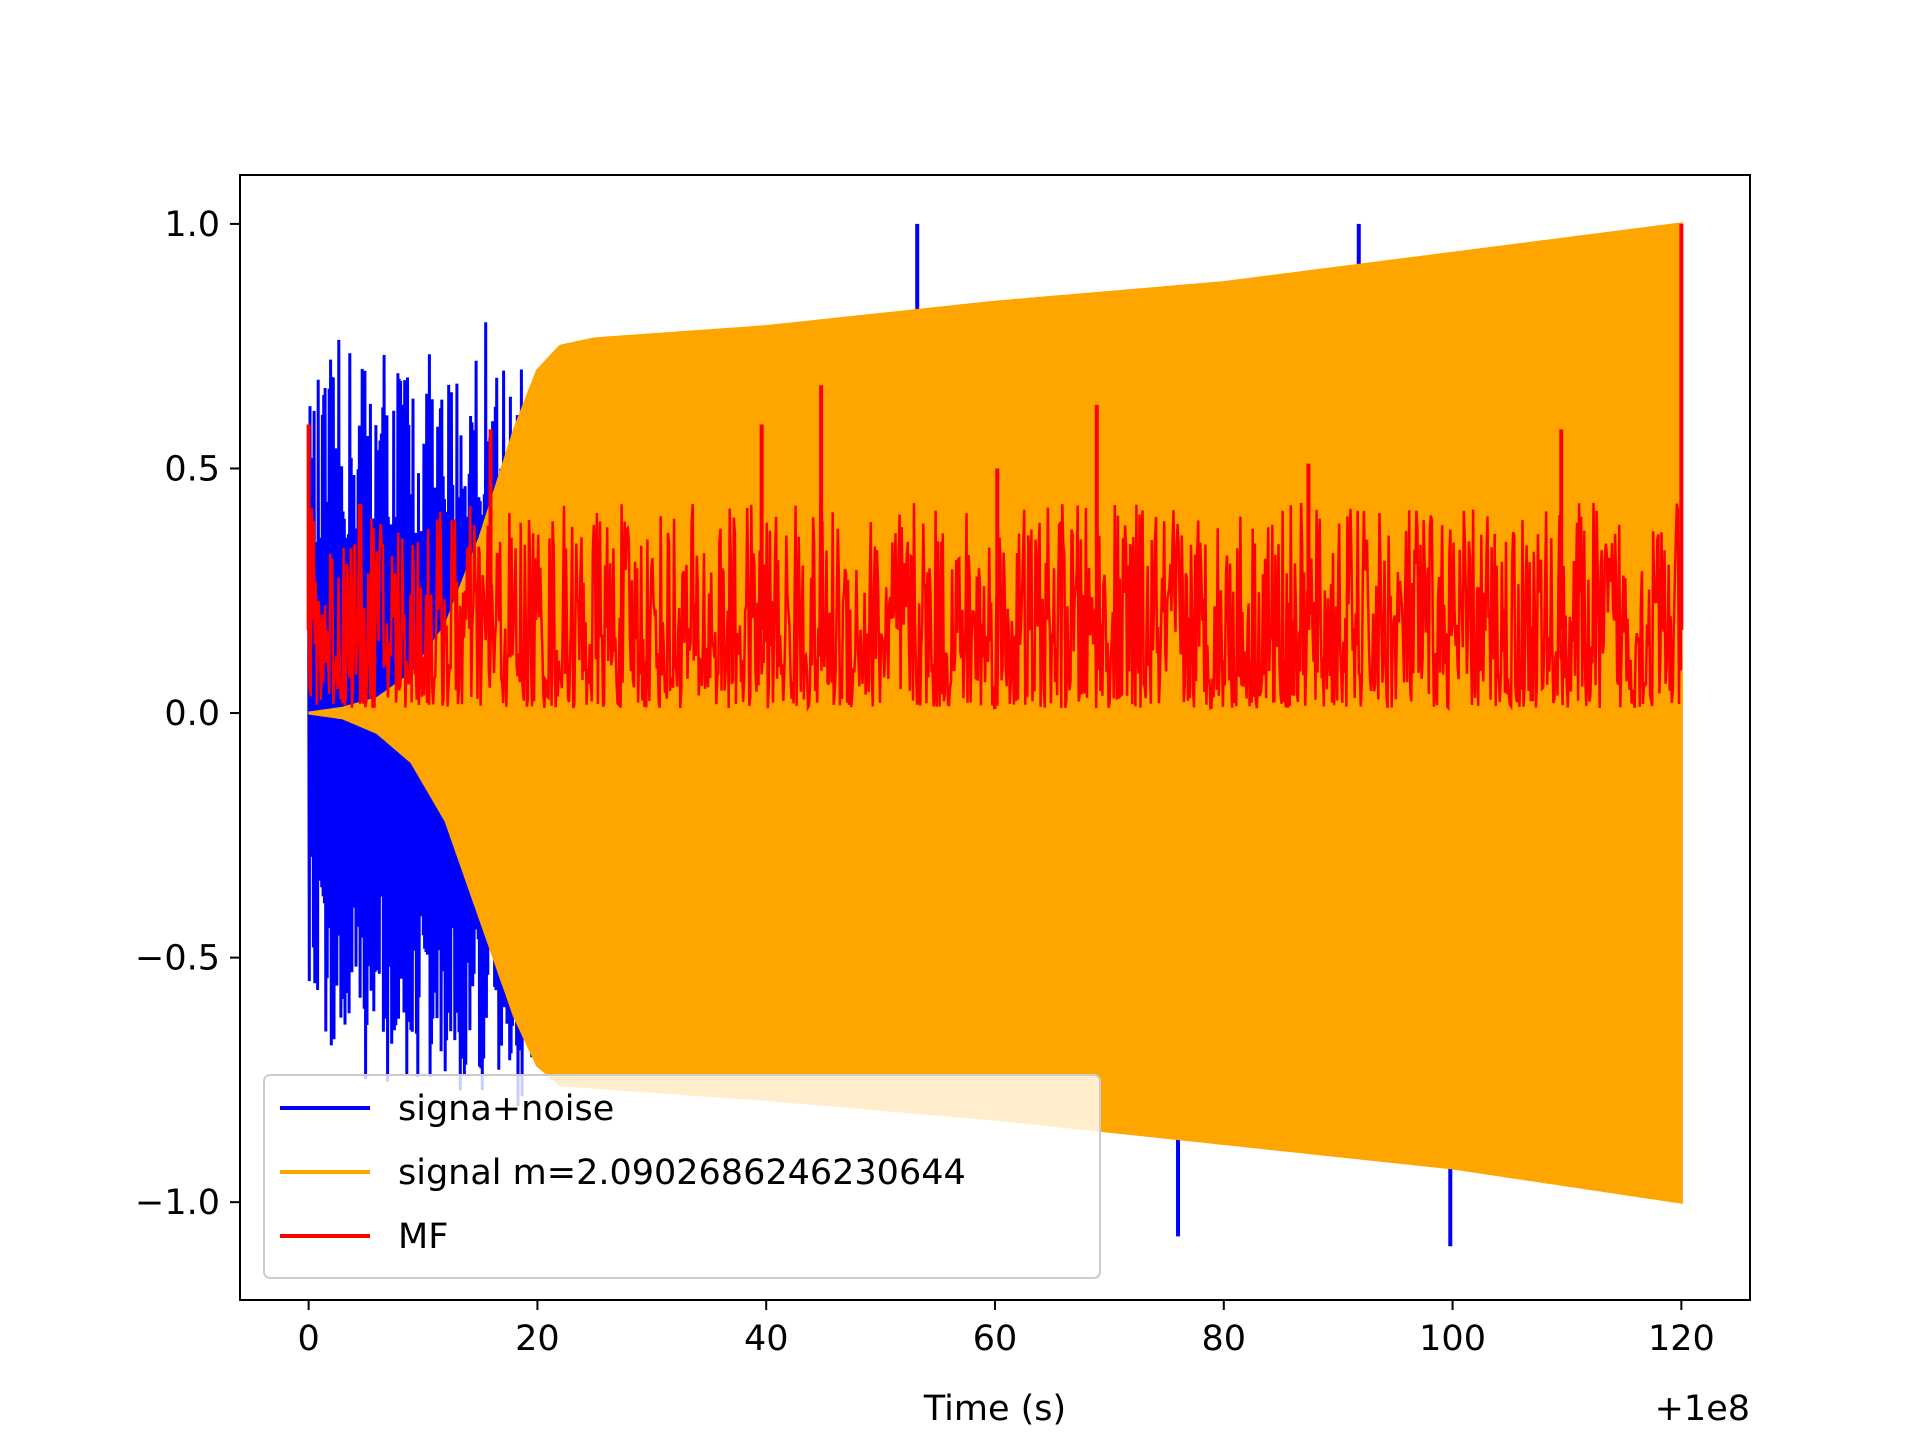 This screenshot has height=1440, width=1920. I want to click on x-tick-label: 100, so click(1452, 1339).